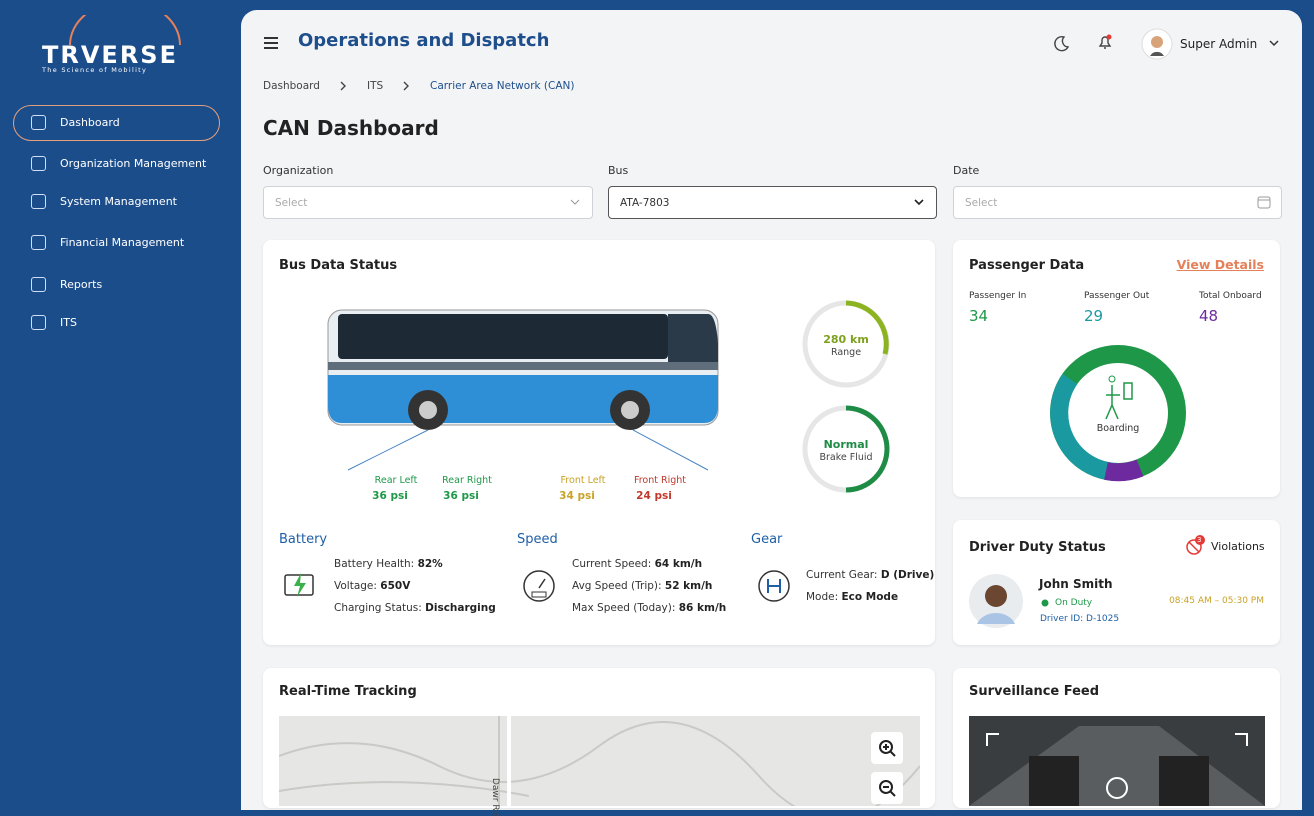  What do you see at coordinates (1074, 603) in the screenshot?
I see `driver-status: On Duty` at bounding box center [1074, 603].